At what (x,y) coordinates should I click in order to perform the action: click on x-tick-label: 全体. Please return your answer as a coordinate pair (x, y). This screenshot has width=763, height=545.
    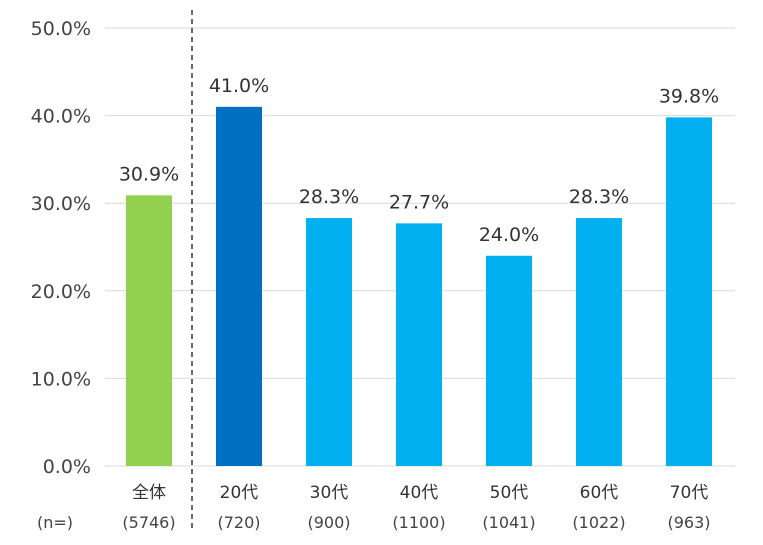
    Looking at the image, I should click on (149, 493).